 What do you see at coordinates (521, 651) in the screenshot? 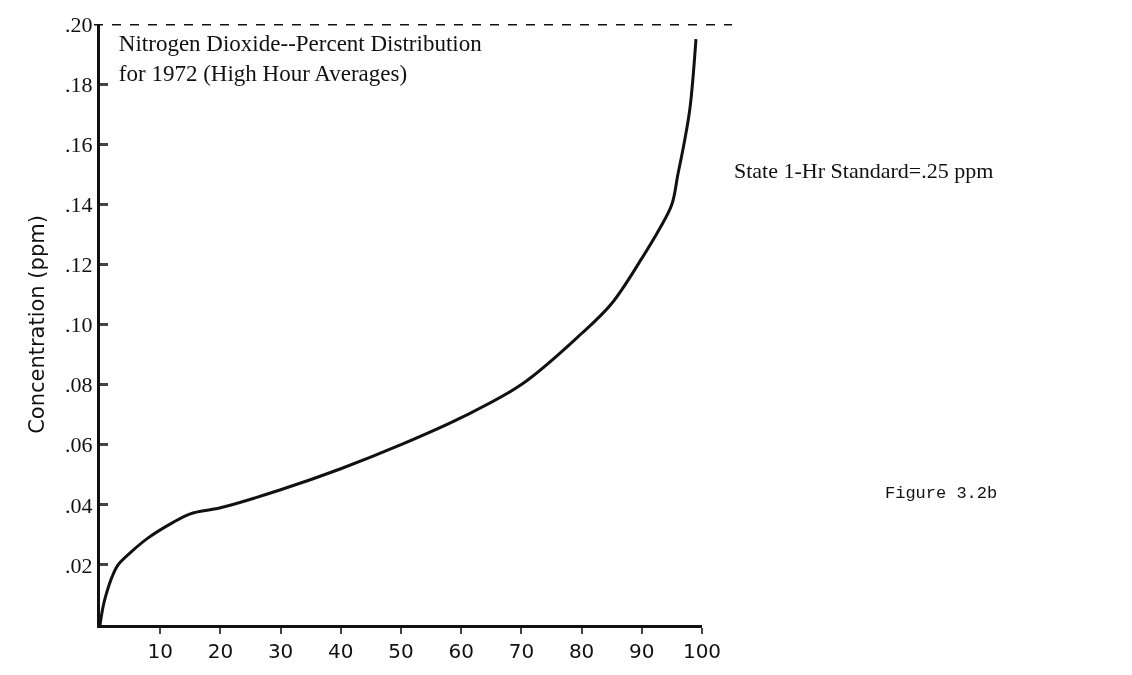
I see `x-tick-label: 70` at bounding box center [521, 651].